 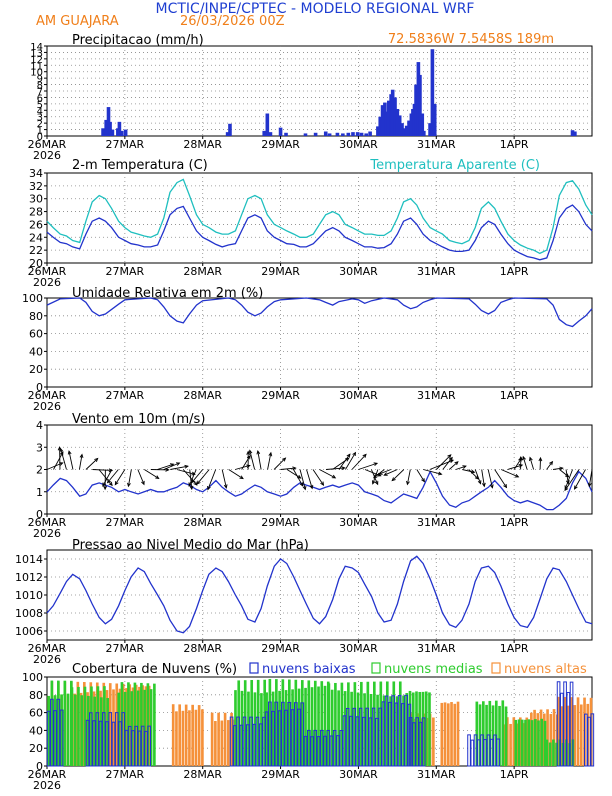 What do you see at coordinates (39, 425) in the screenshot?
I see `wind-ytick-label: 4` at bounding box center [39, 425].